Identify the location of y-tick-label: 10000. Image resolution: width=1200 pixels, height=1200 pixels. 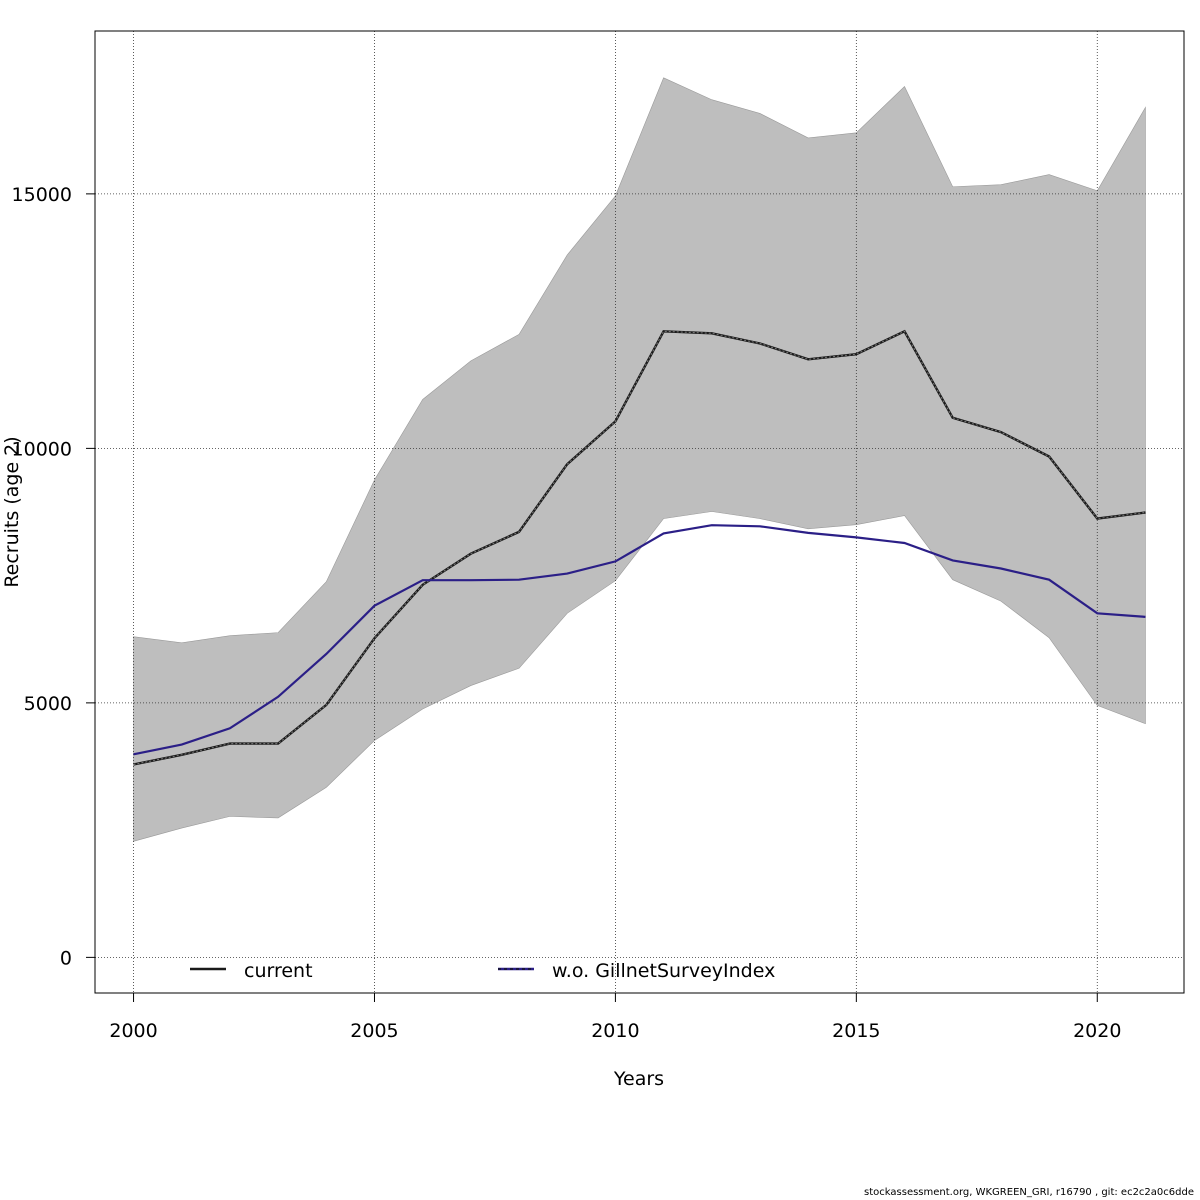
(42, 449).